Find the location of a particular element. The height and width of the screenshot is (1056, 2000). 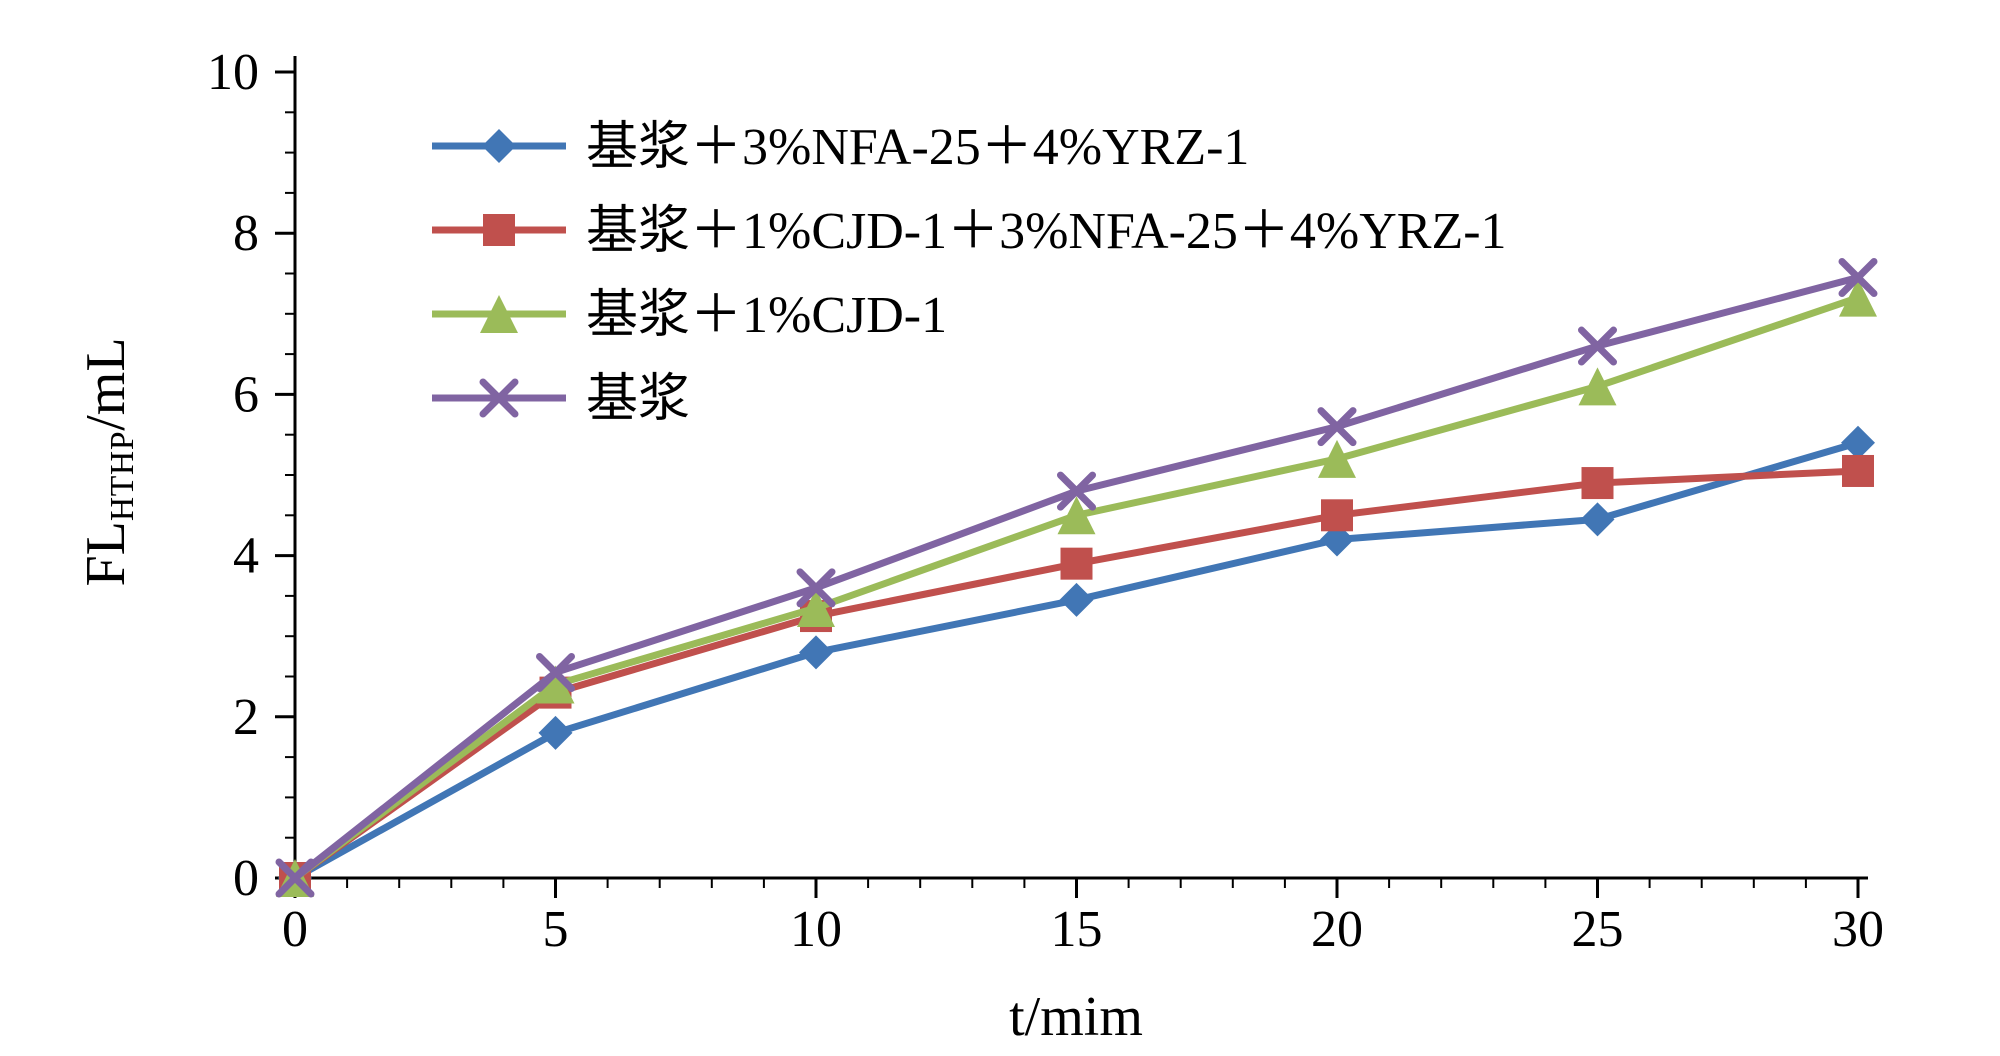

x-tick-label: 20 is located at coordinates (1337, 929).